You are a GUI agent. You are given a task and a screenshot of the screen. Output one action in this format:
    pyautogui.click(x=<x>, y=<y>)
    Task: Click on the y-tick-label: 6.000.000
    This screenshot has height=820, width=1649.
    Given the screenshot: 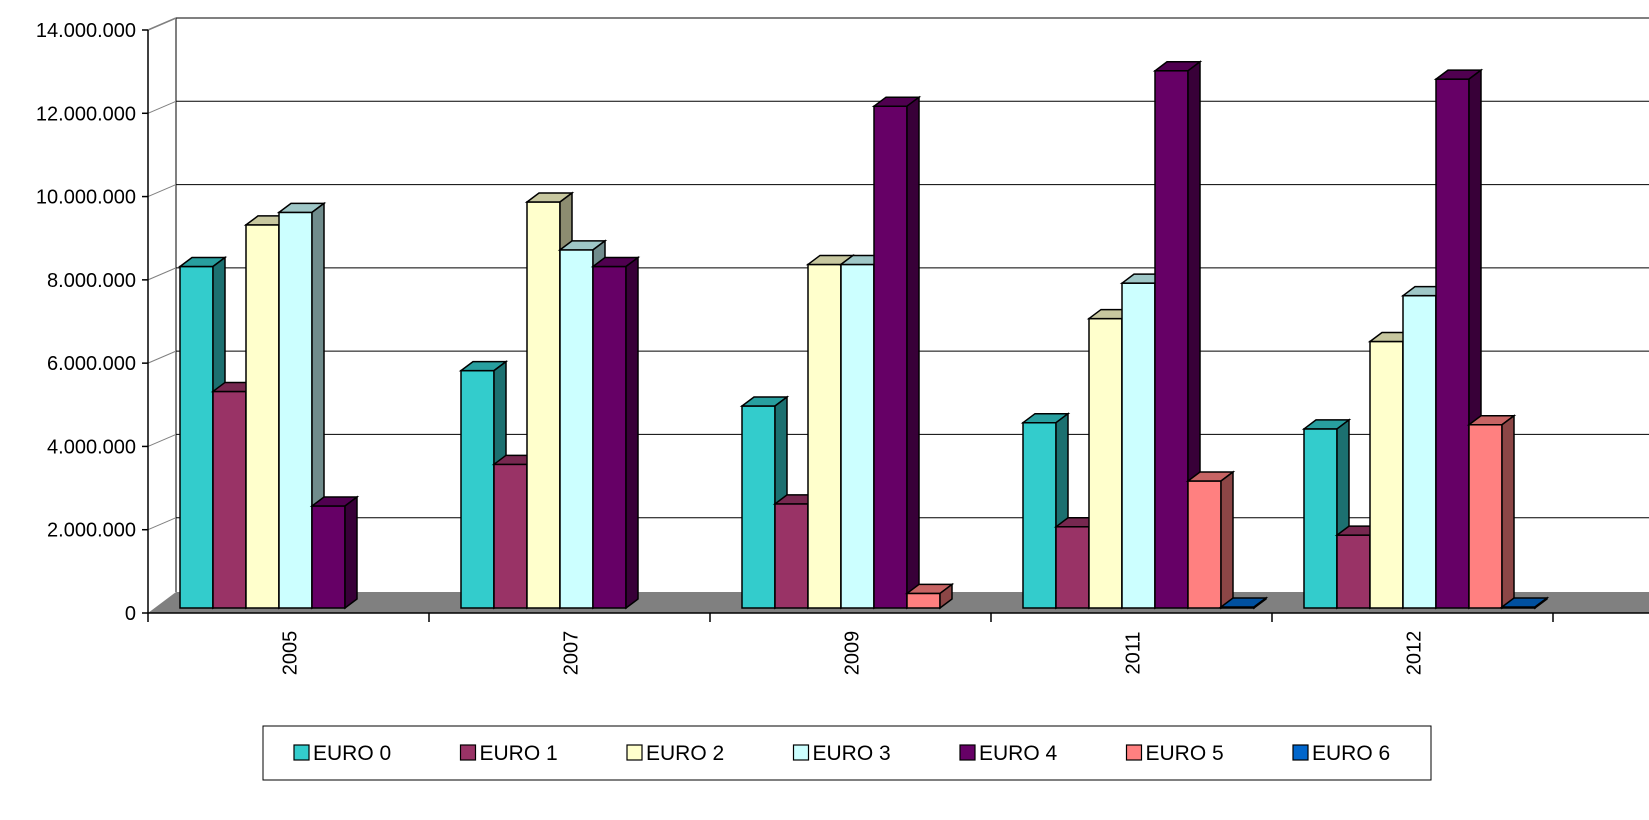 What is the action you would take?
    pyautogui.click(x=91, y=364)
    